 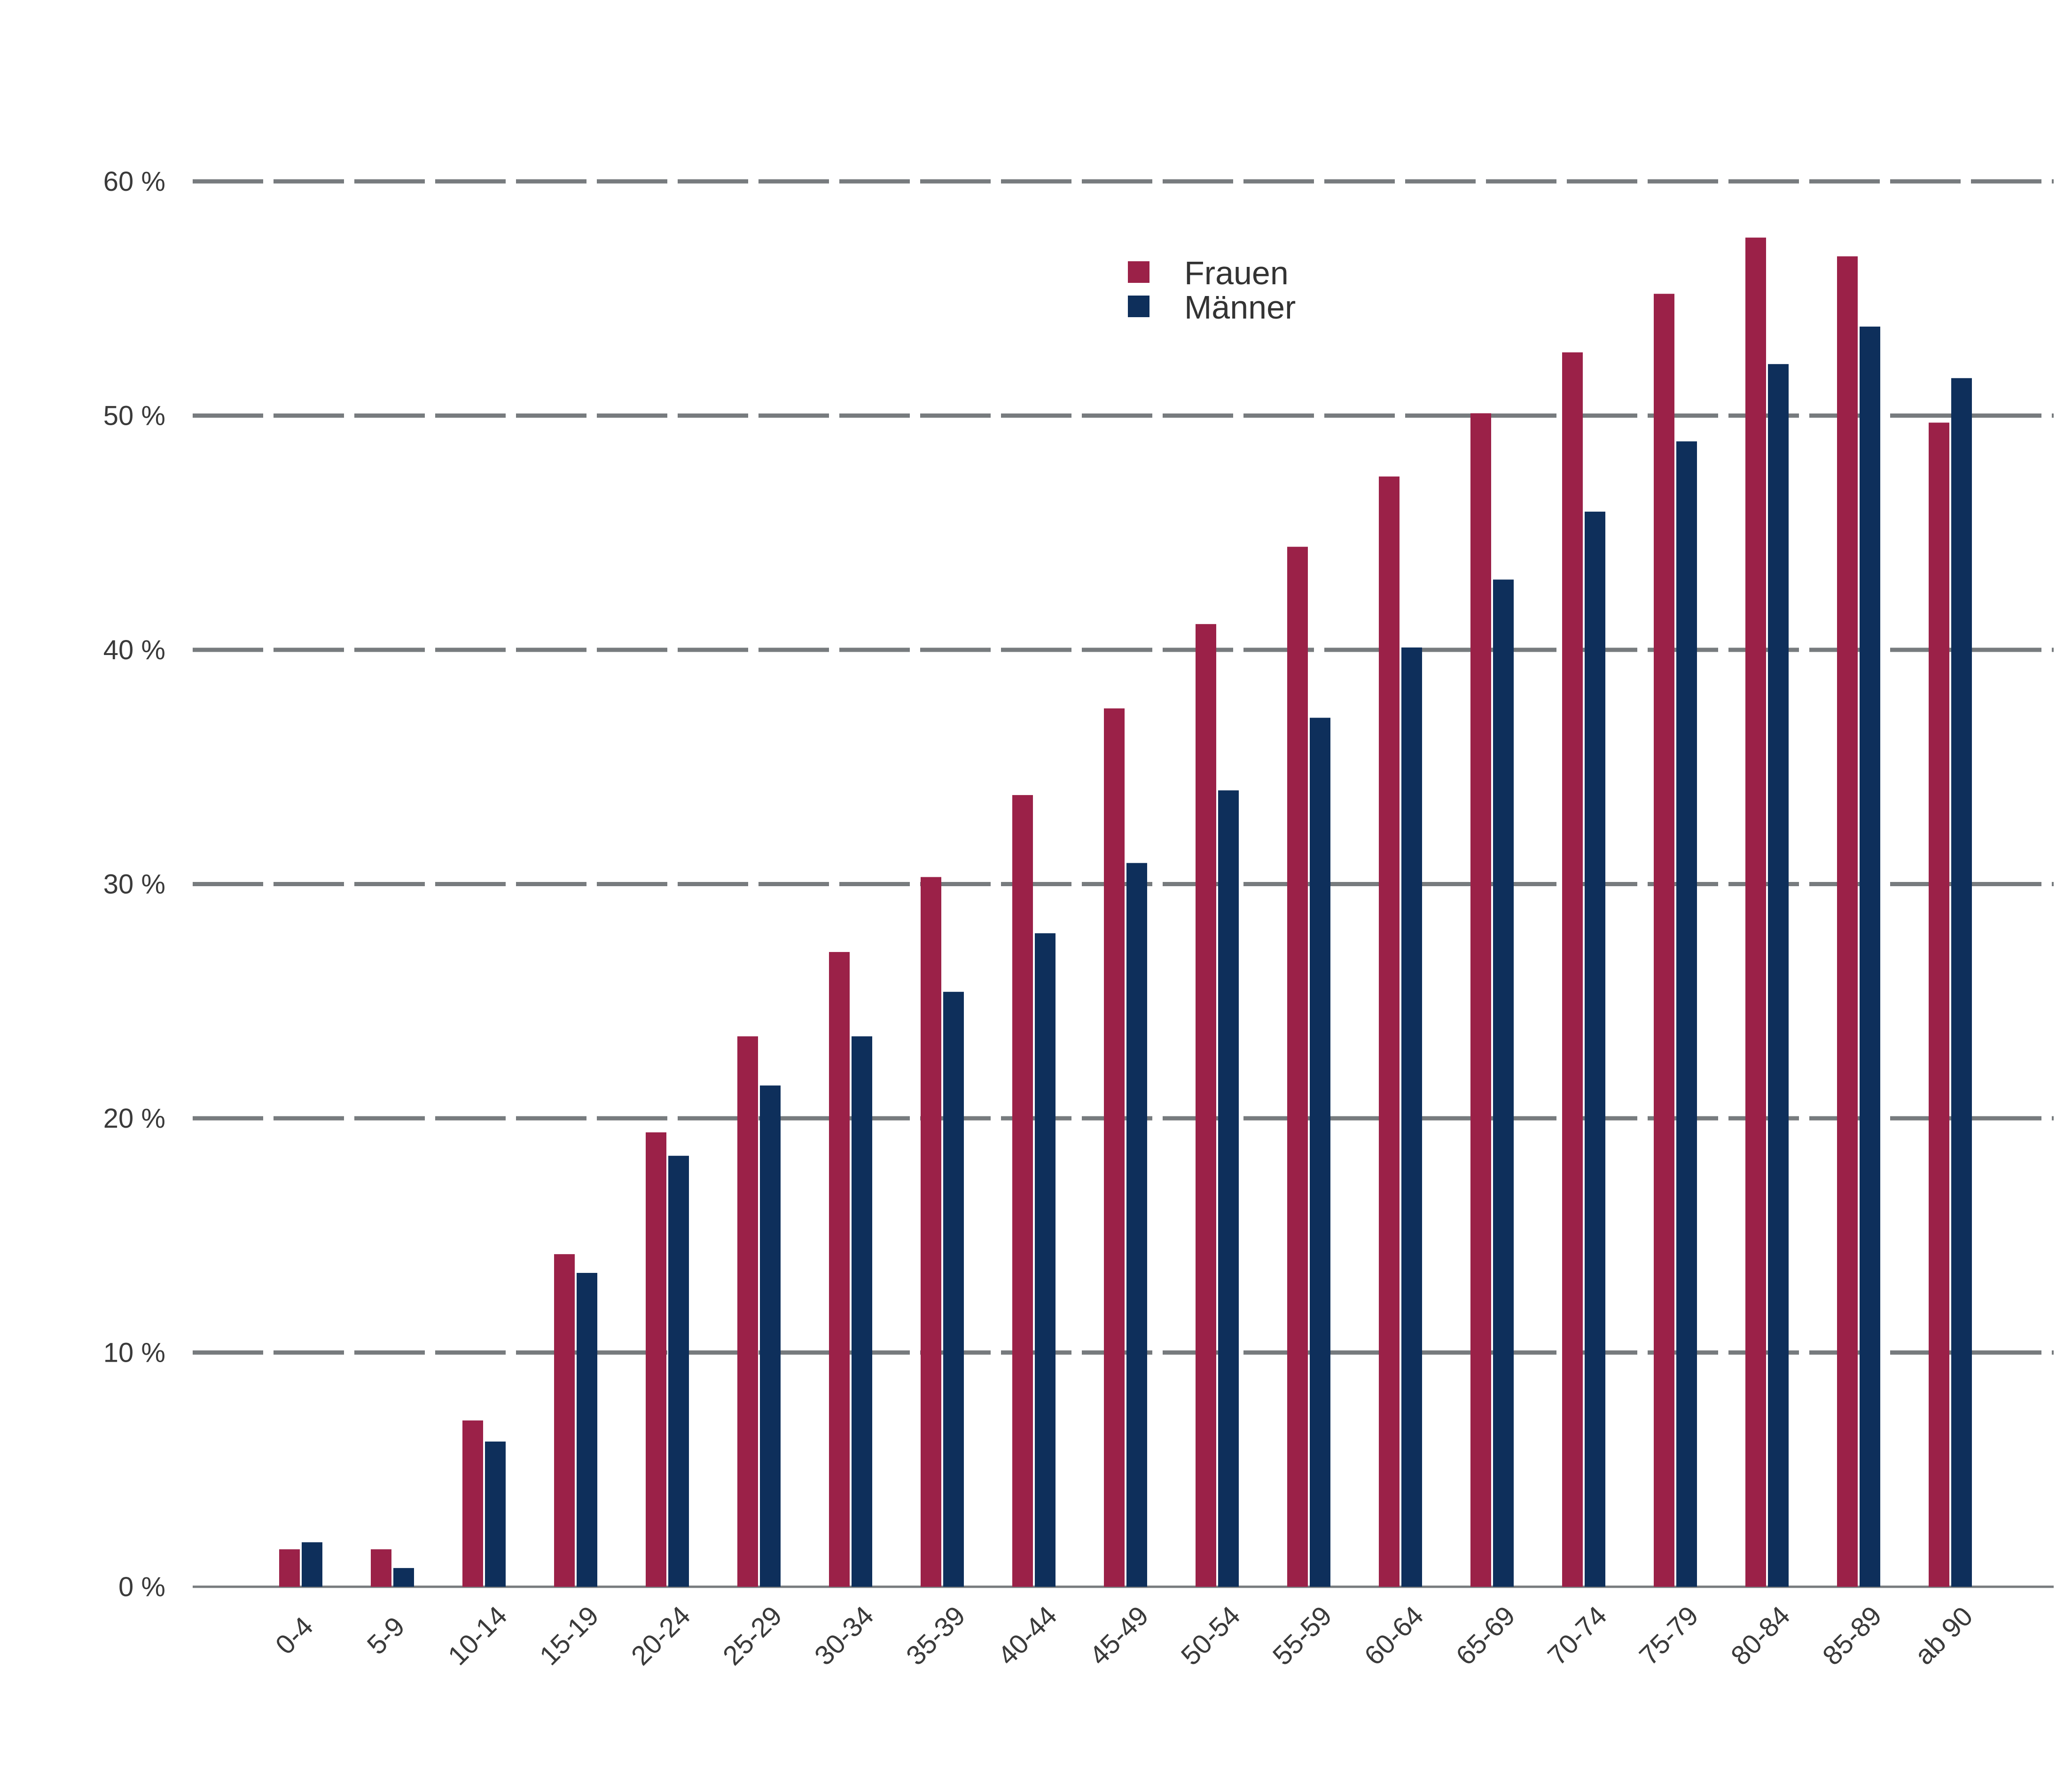 I want to click on legend-label: Frauen, so click(x=1236, y=273).